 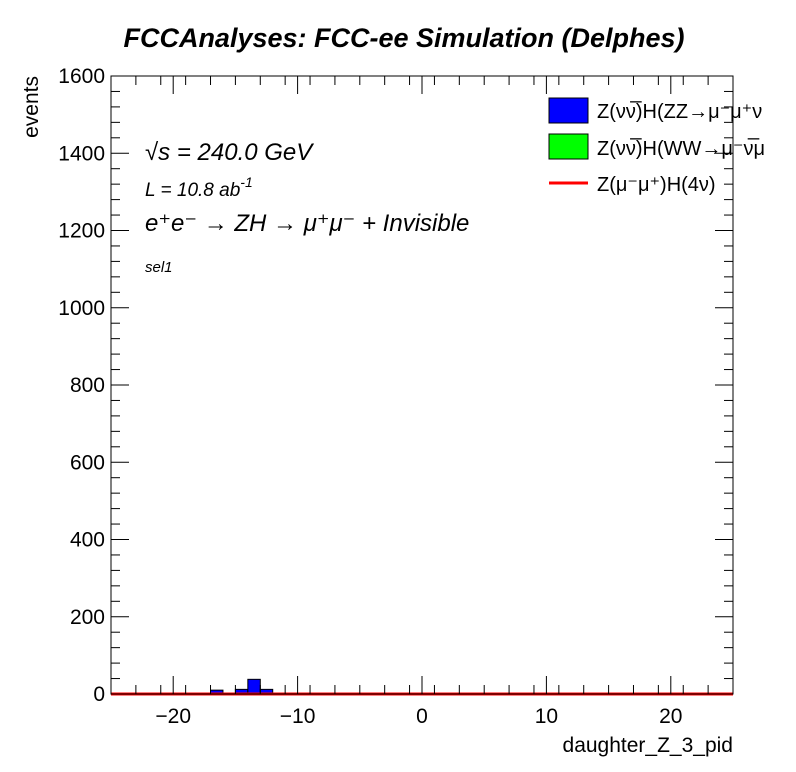 I want to click on y-tick-label: 0, so click(x=99, y=694).